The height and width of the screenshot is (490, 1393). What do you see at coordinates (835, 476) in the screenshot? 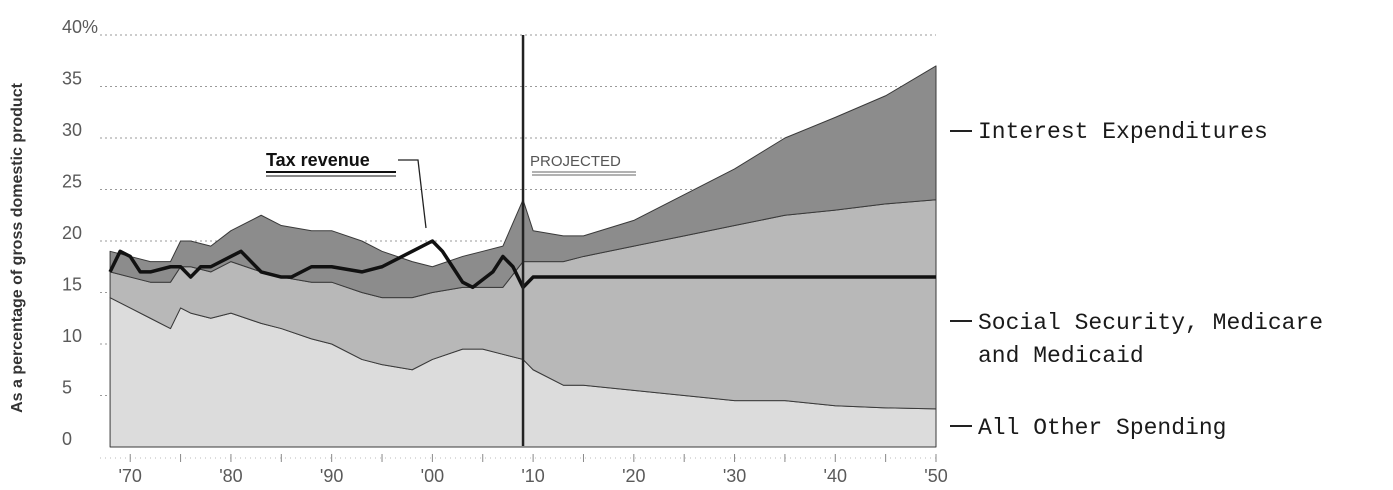
I see `x-tick-label: '40` at bounding box center [835, 476].